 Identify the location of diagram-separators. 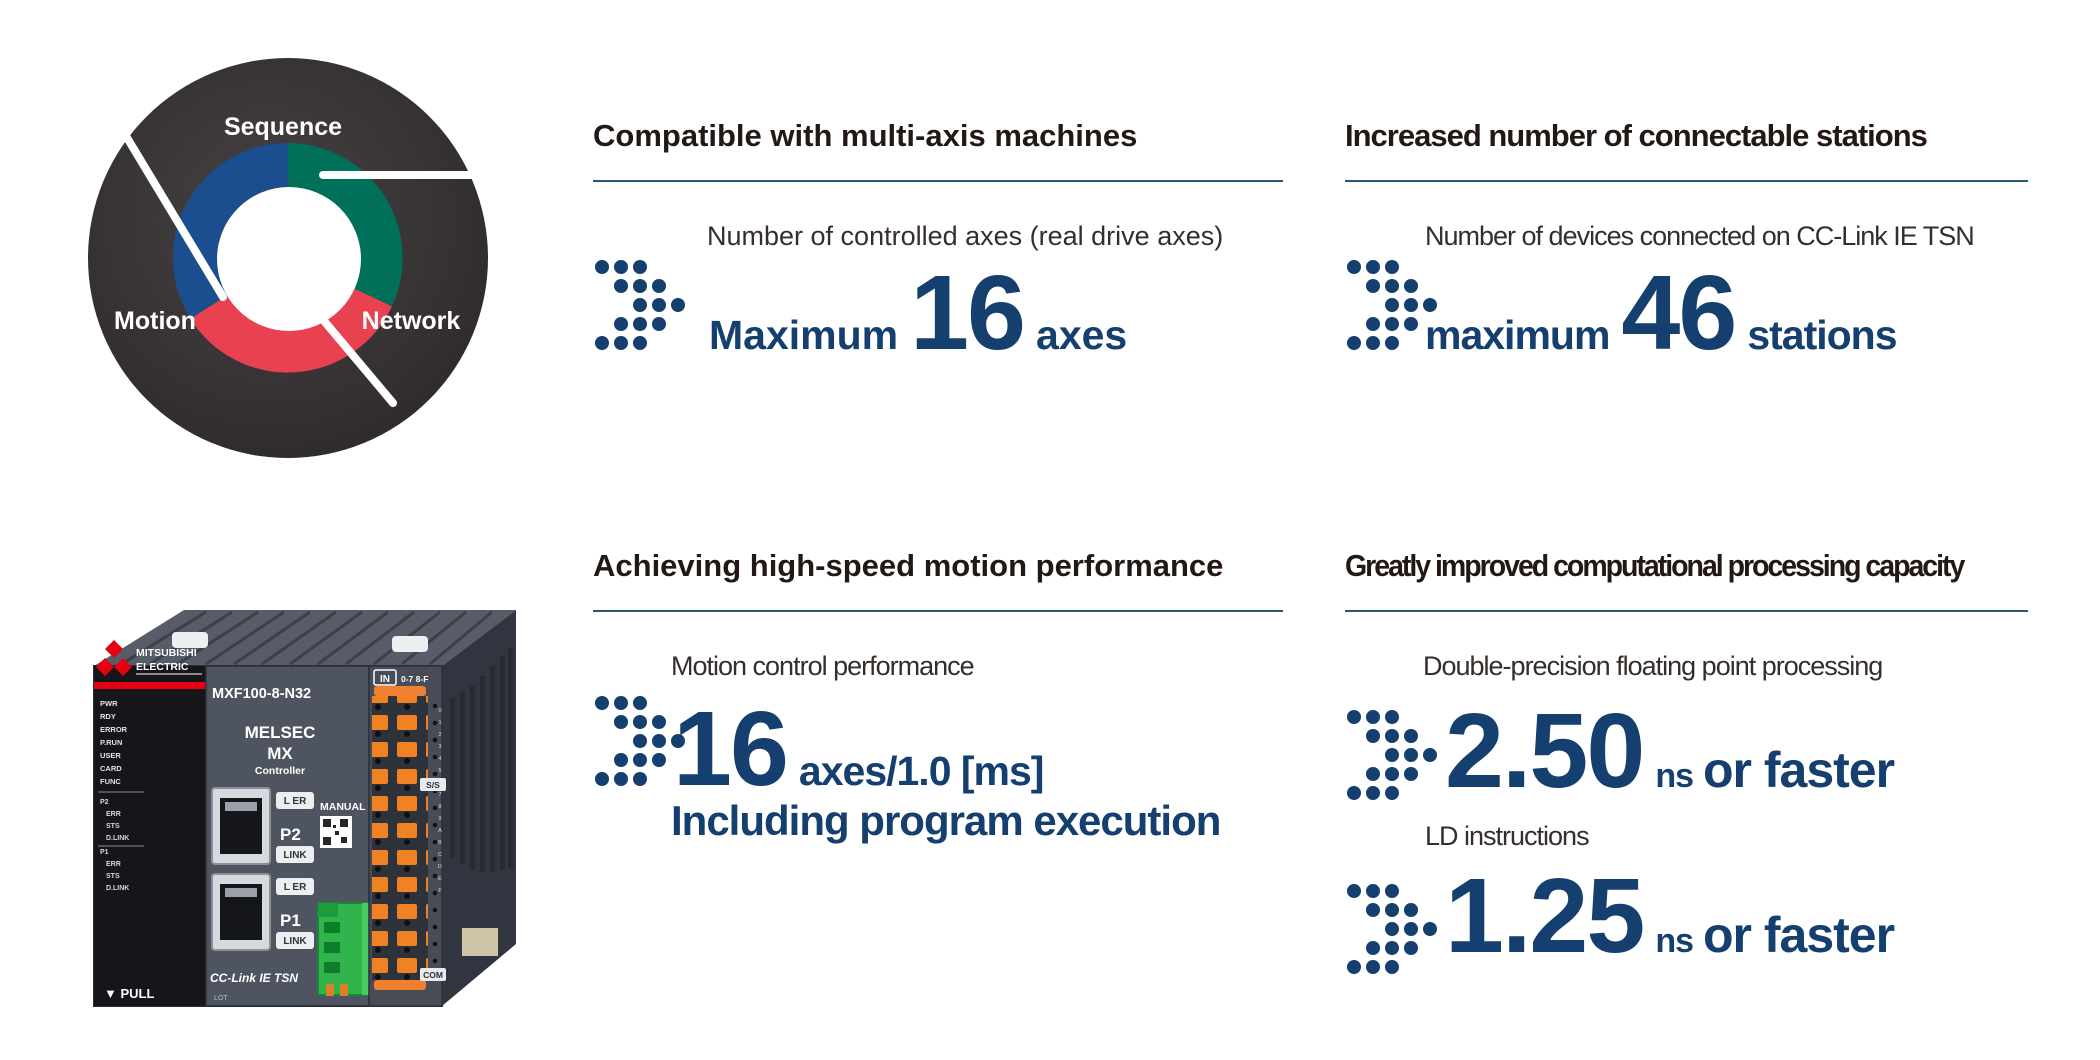
(301, 257).